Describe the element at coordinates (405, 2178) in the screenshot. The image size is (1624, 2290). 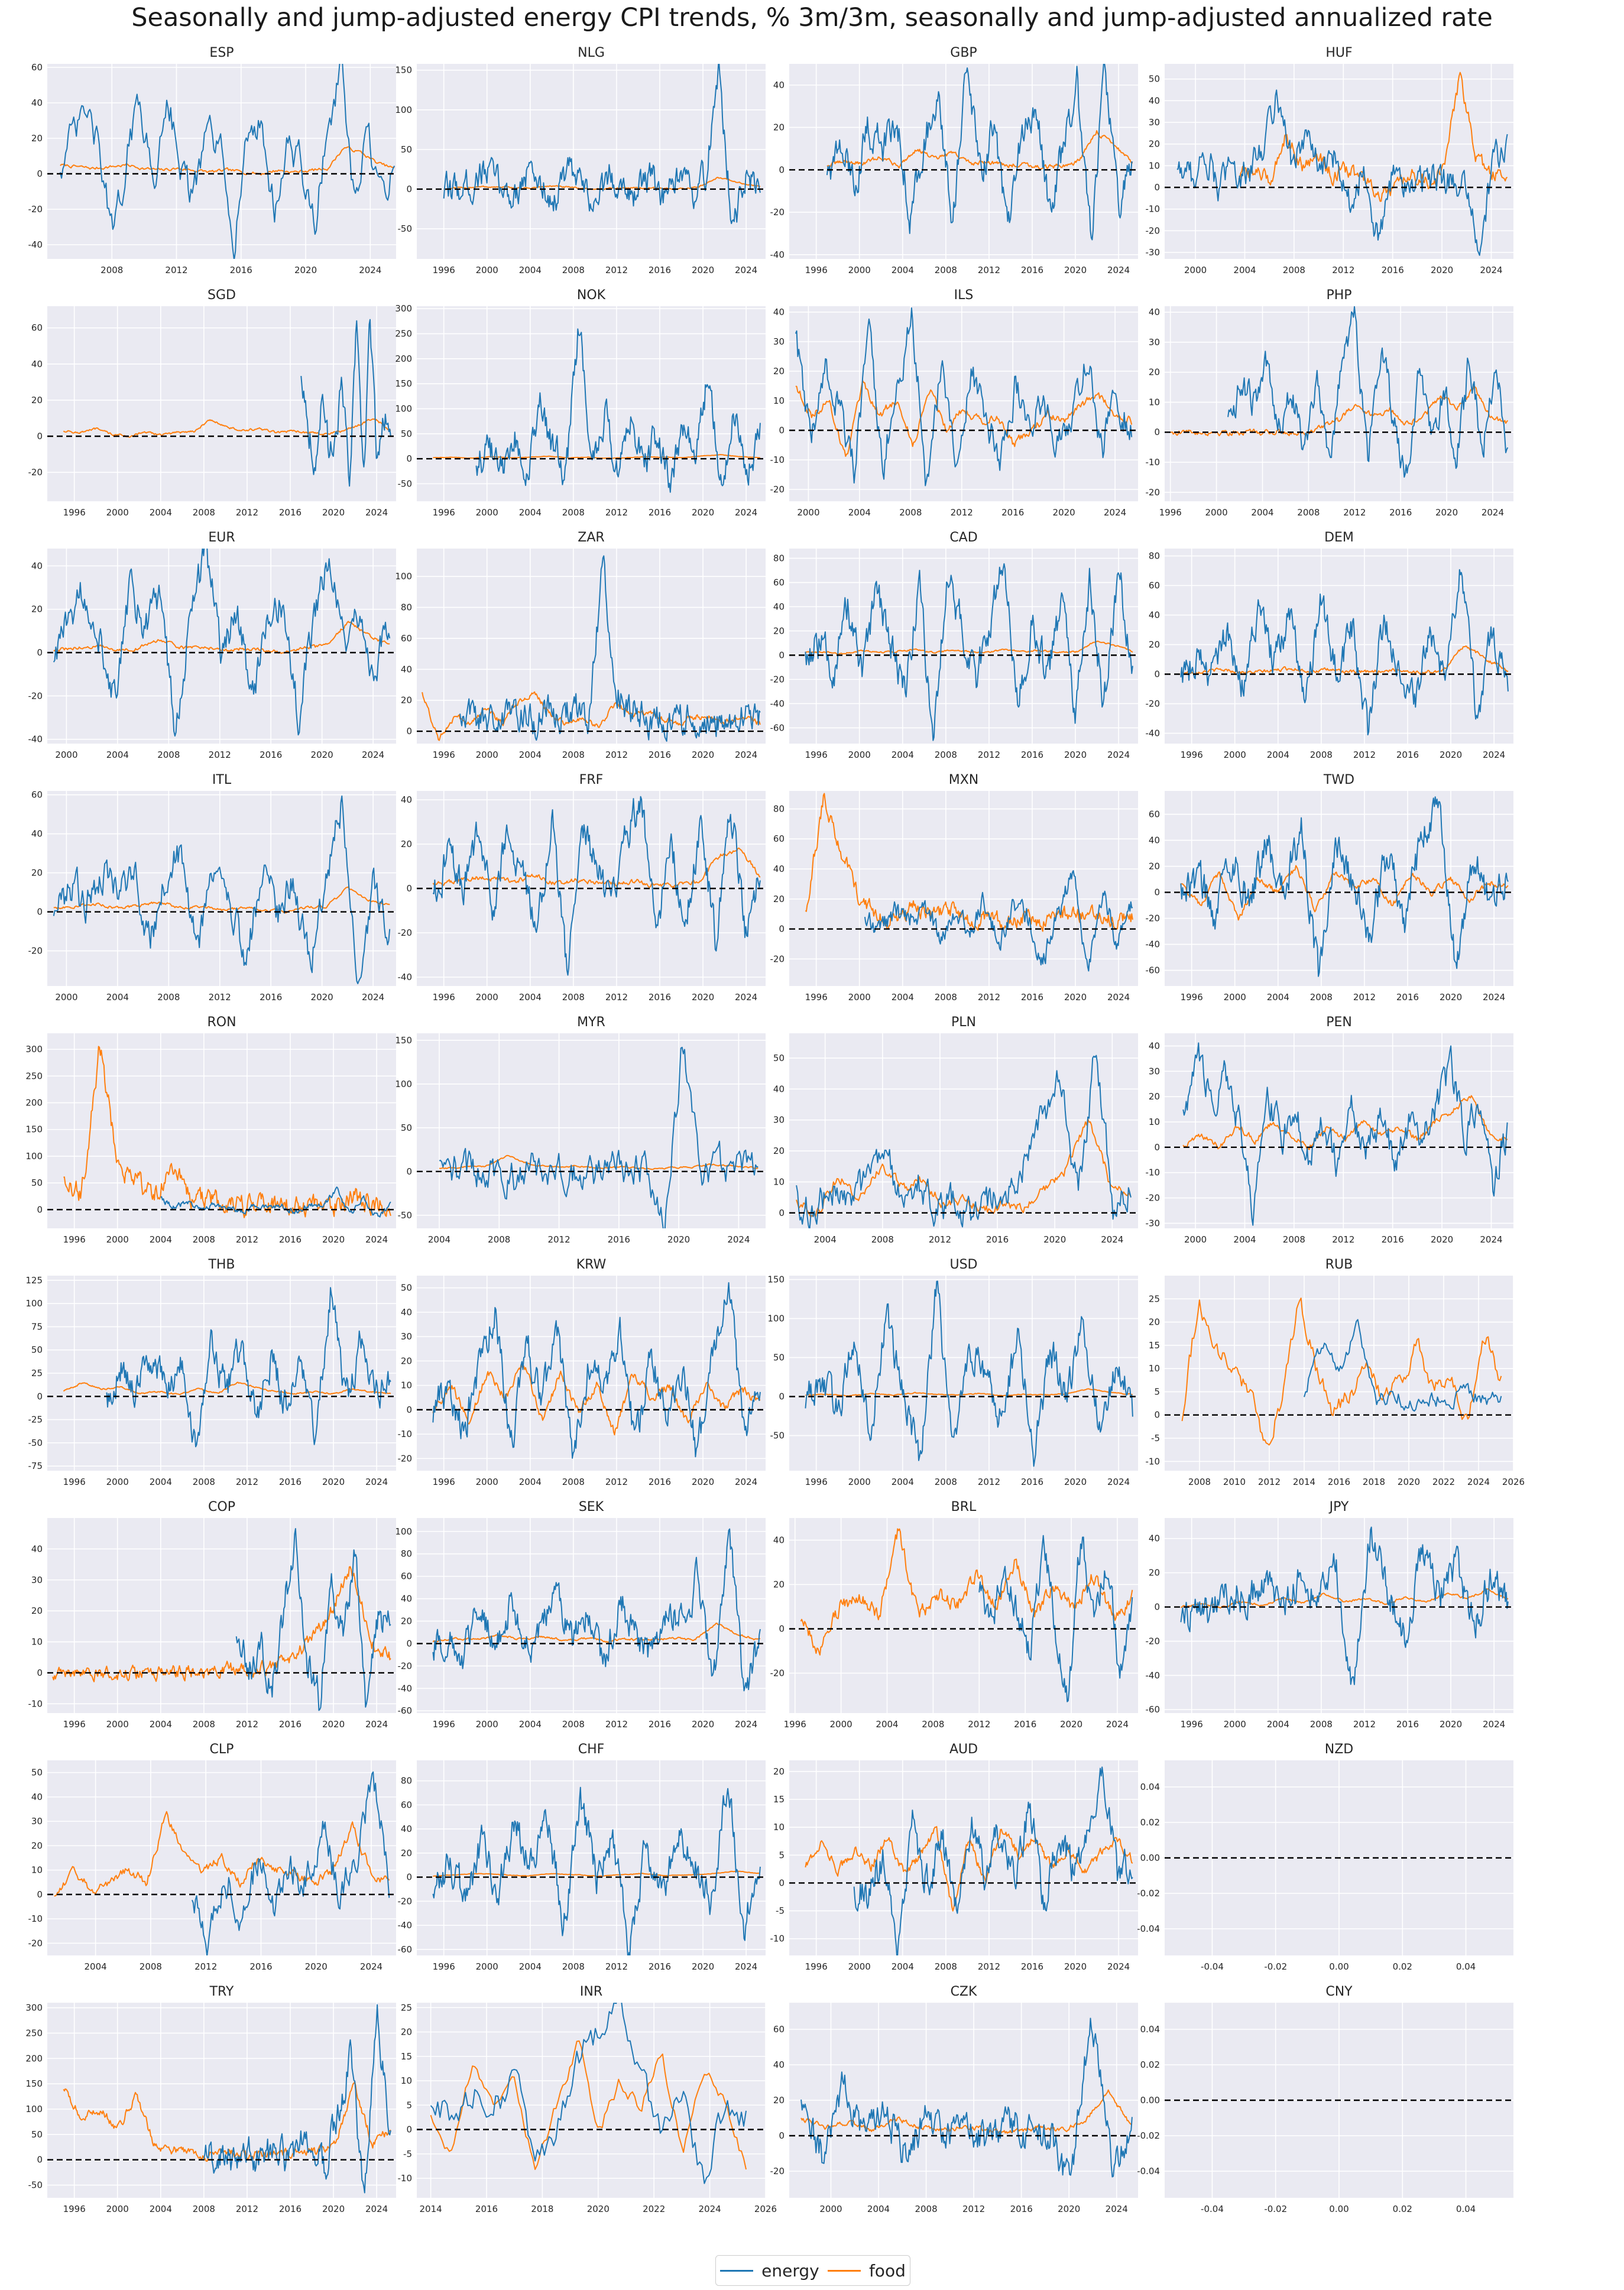
I see `y-tick-label: -10` at that location.